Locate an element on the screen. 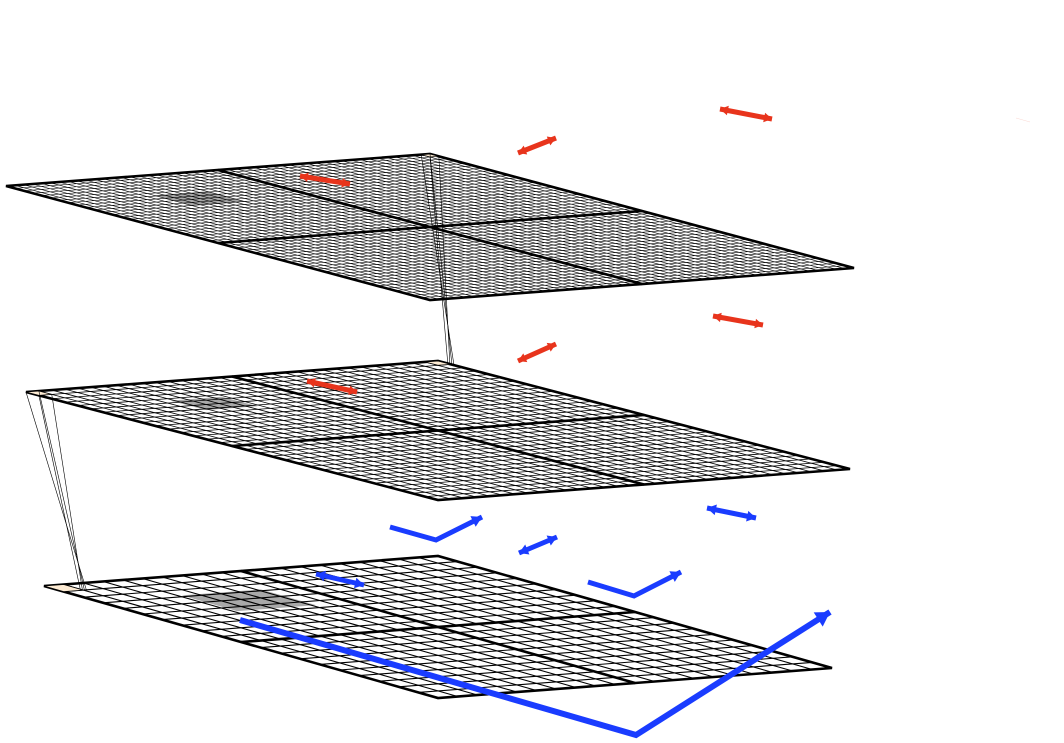 This screenshot has width=1064, height=743. blue-long-arrow is located at coordinates (535, 674).